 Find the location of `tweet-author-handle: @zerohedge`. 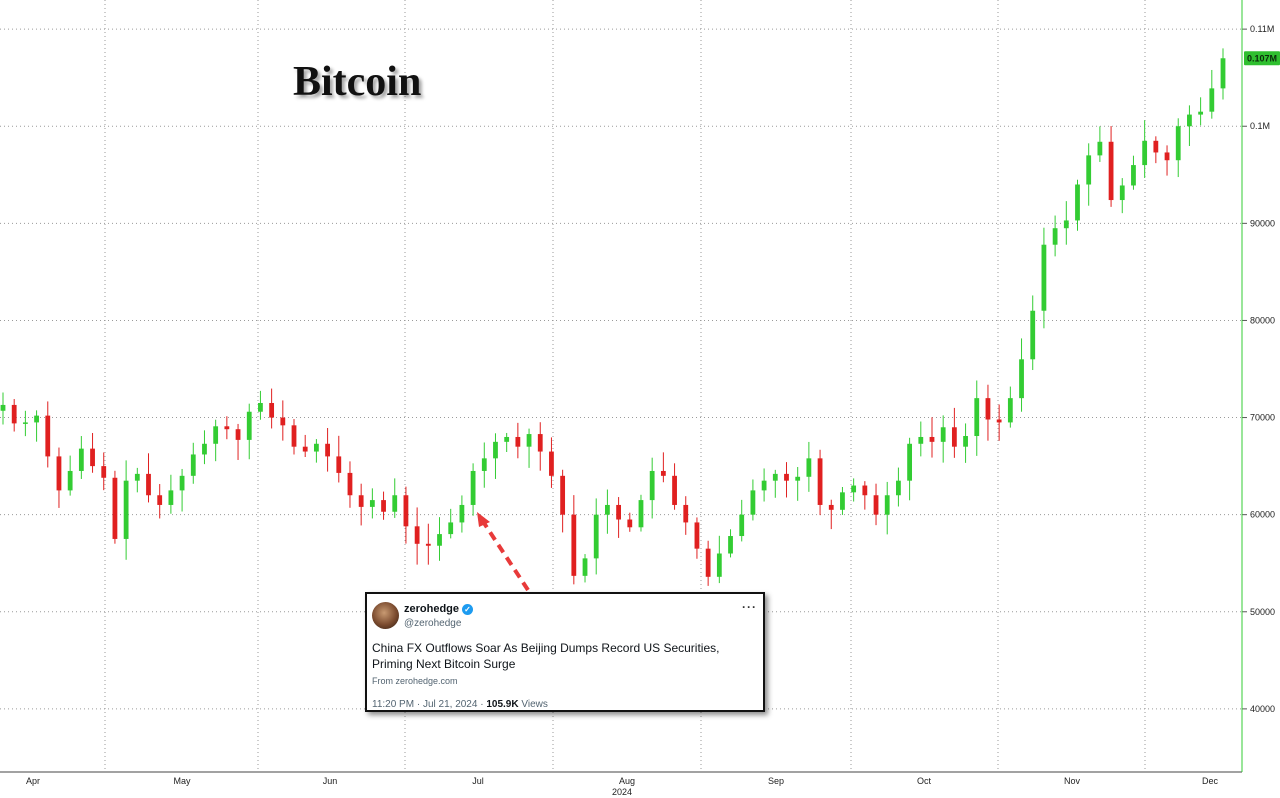

tweet-author-handle: @zerohedge is located at coordinates (433, 623).